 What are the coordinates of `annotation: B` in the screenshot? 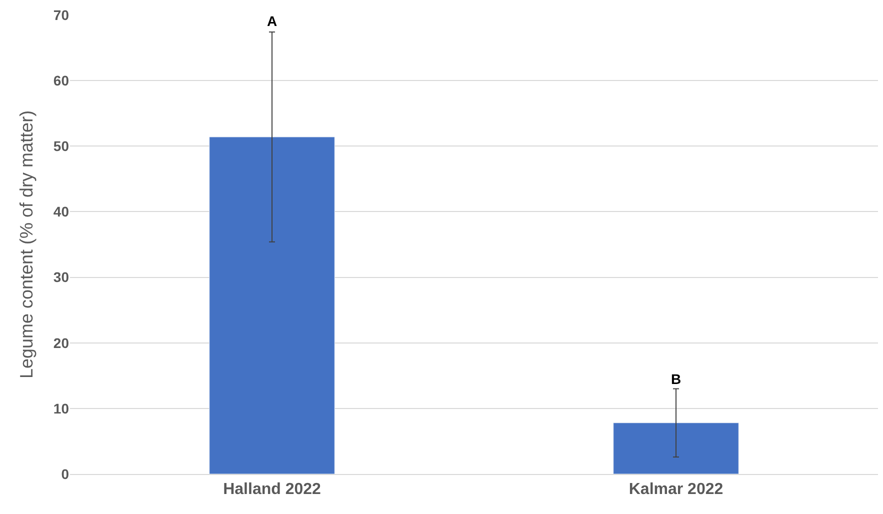 It's located at (676, 379).